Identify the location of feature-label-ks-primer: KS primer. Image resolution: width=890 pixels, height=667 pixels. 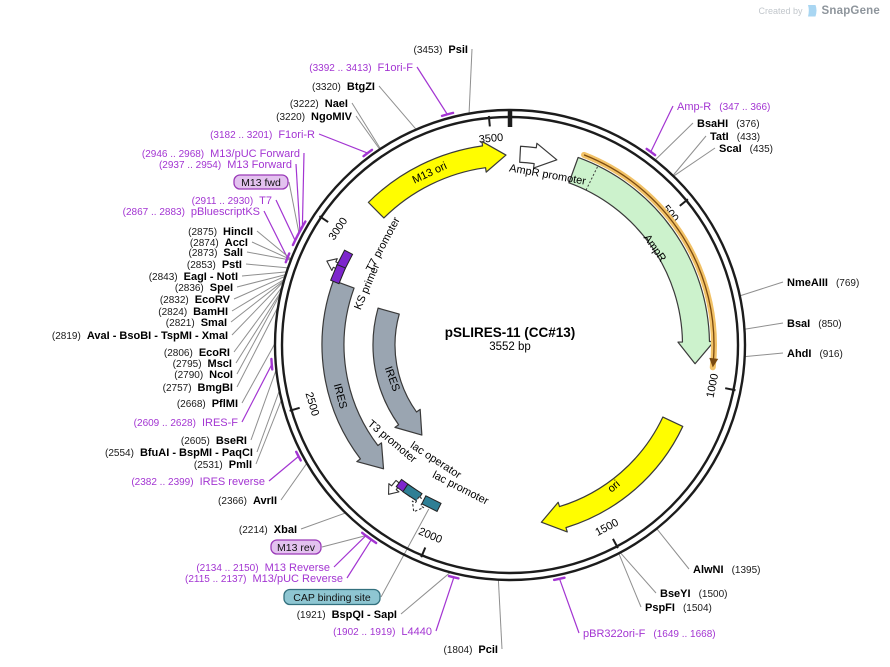
(367, 287).